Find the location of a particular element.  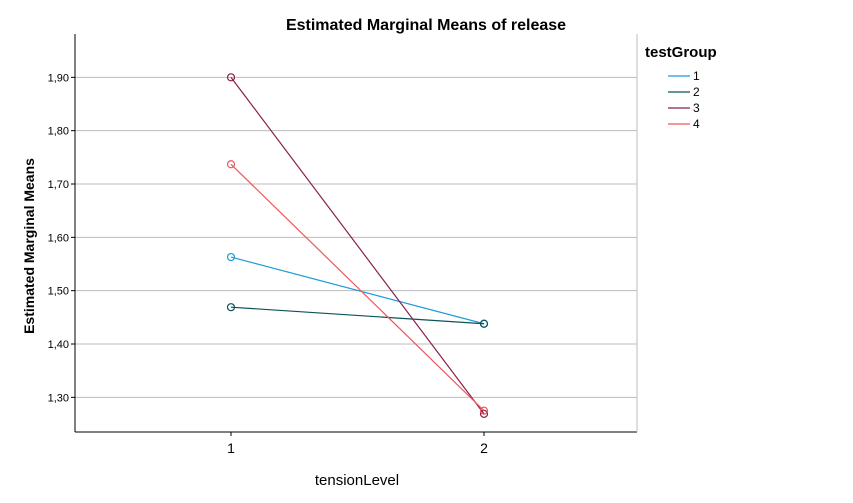

legend-label: 1 is located at coordinates (696, 76).